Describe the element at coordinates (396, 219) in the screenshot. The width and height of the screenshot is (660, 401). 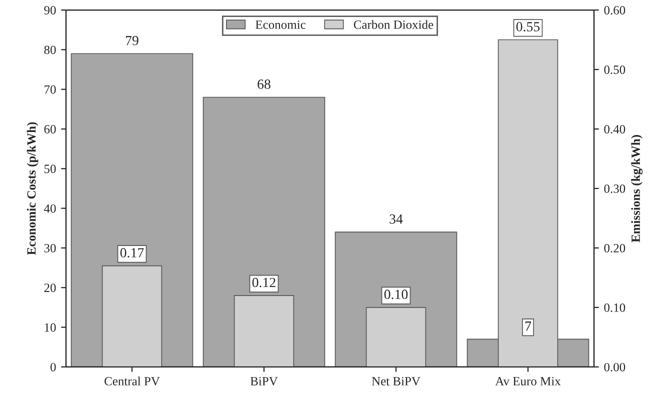
I see `data-label: 34` at that location.